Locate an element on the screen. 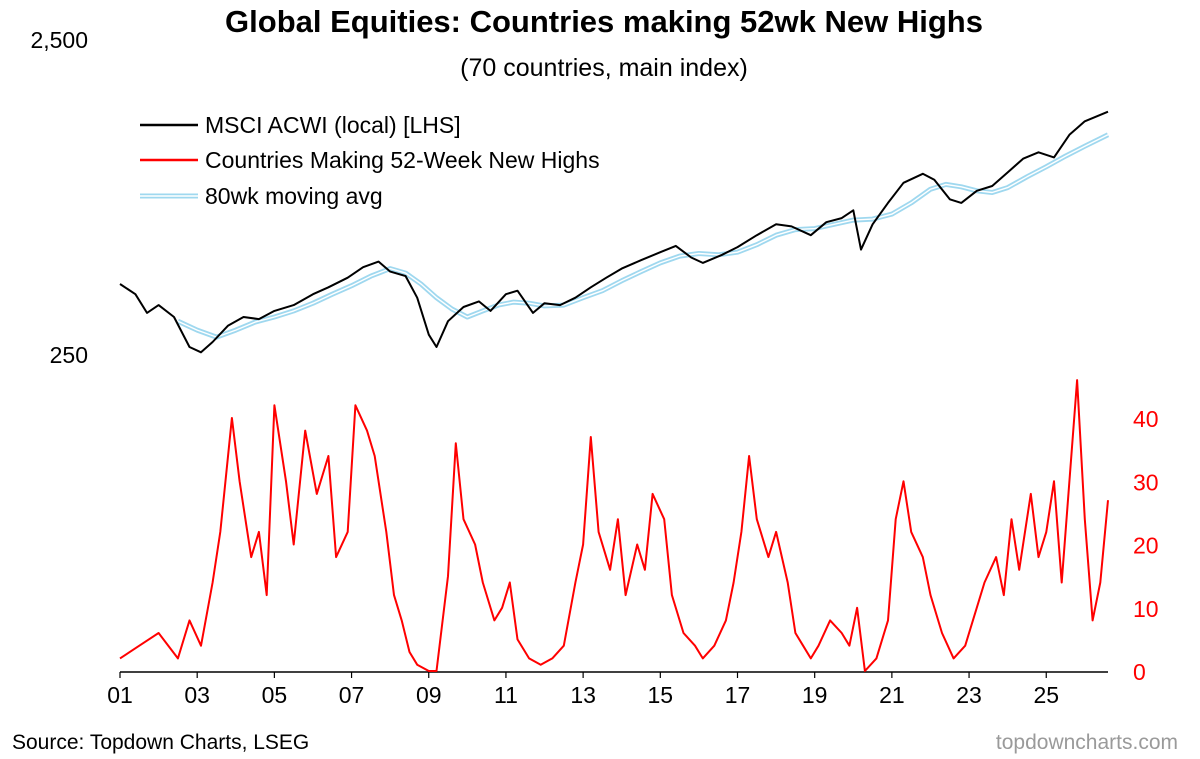 The height and width of the screenshot is (759, 1200). x-tick-label: 17 is located at coordinates (738, 695).